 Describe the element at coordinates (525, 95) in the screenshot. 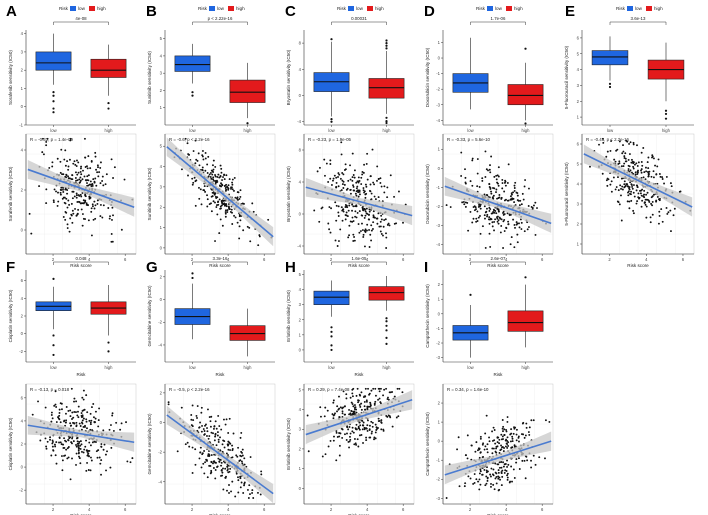

I see `box-D-high` at that location.